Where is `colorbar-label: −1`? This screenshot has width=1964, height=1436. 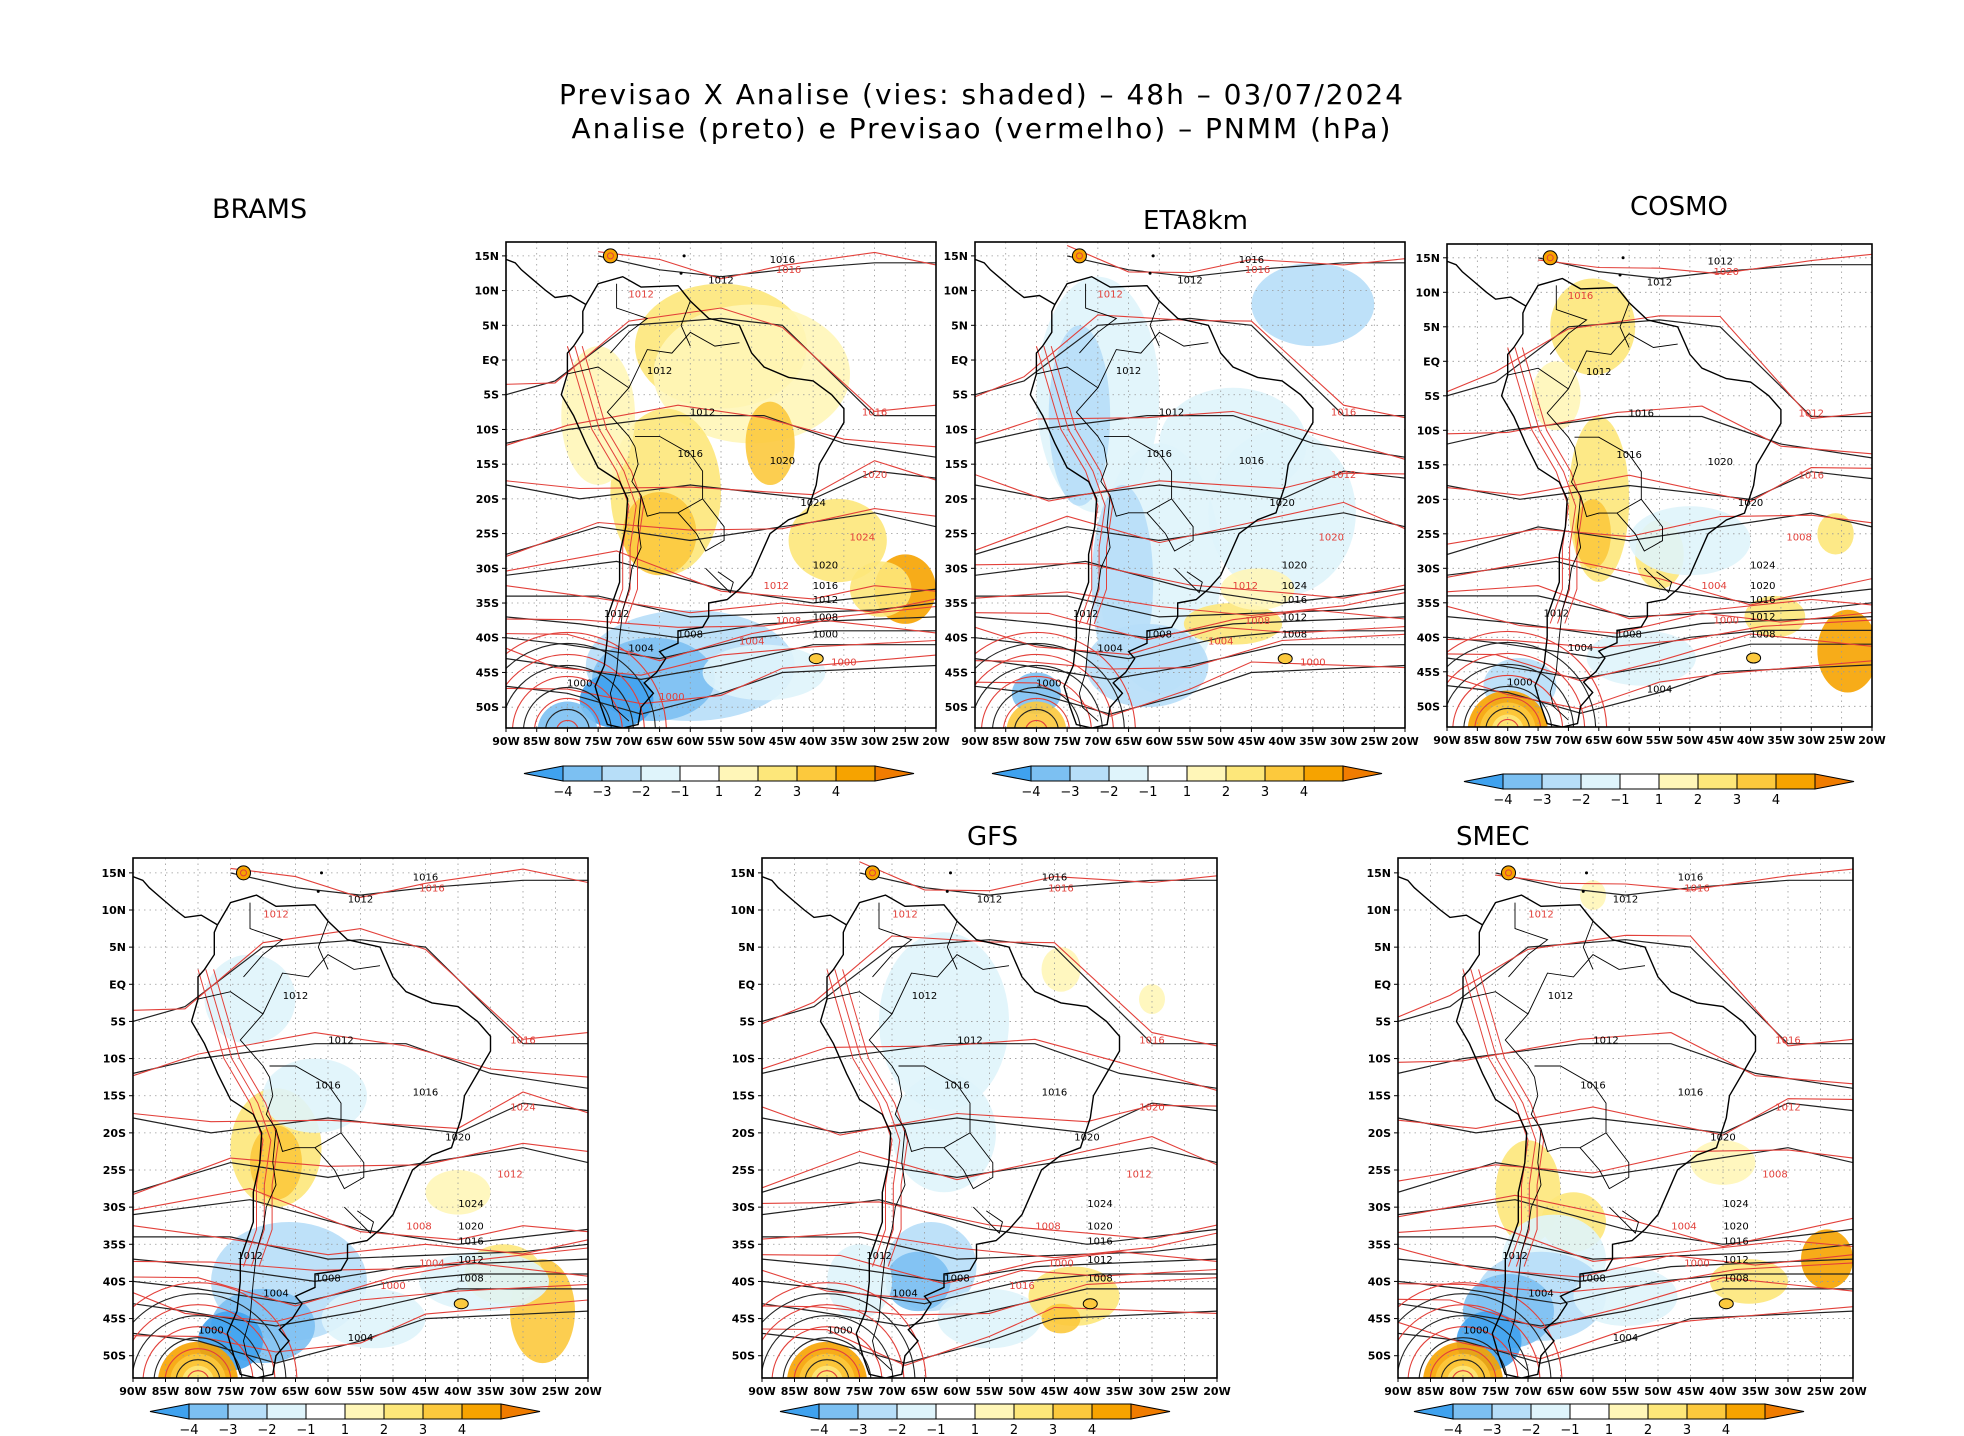
colorbar-label: −1 is located at coordinates (305, 1429).